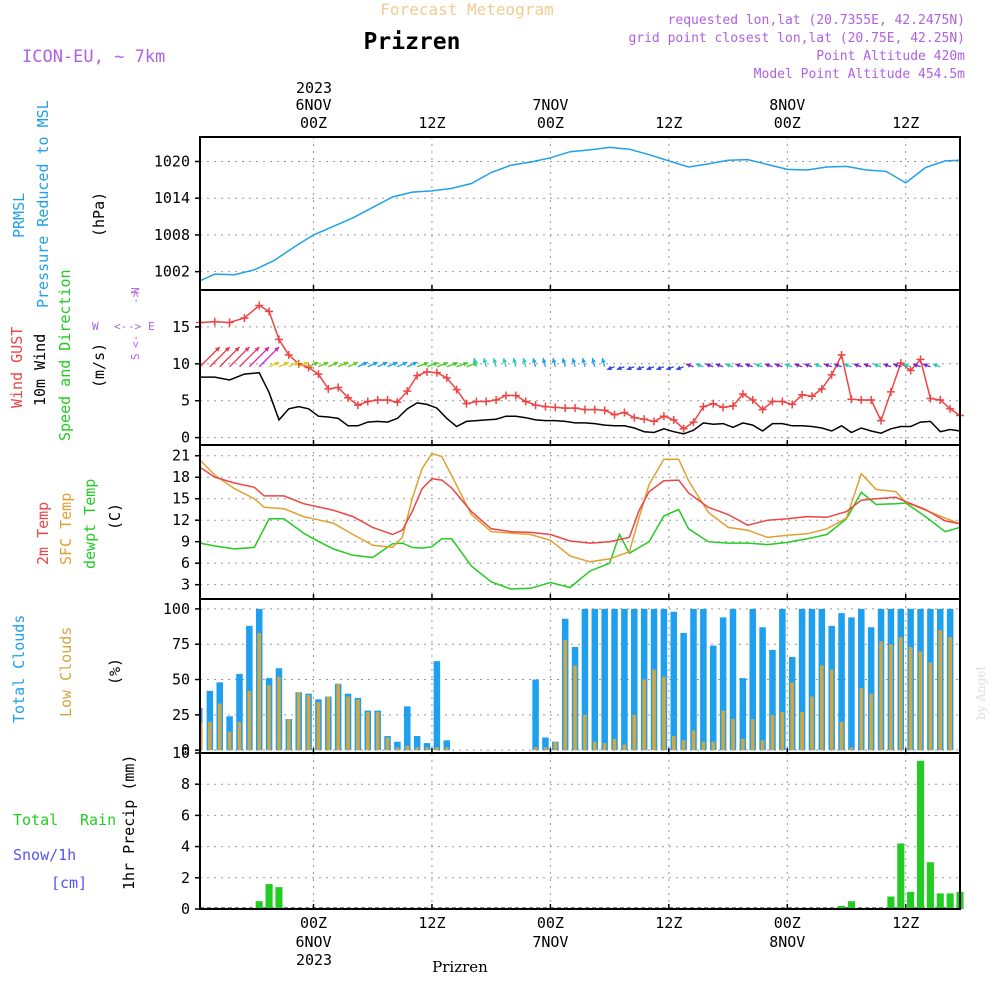 Image resolution: width=1000 pixels, height=1000 pixels. Describe the element at coordinates (580, 540) in the screenshot. I see `dewpt-line` at that location.